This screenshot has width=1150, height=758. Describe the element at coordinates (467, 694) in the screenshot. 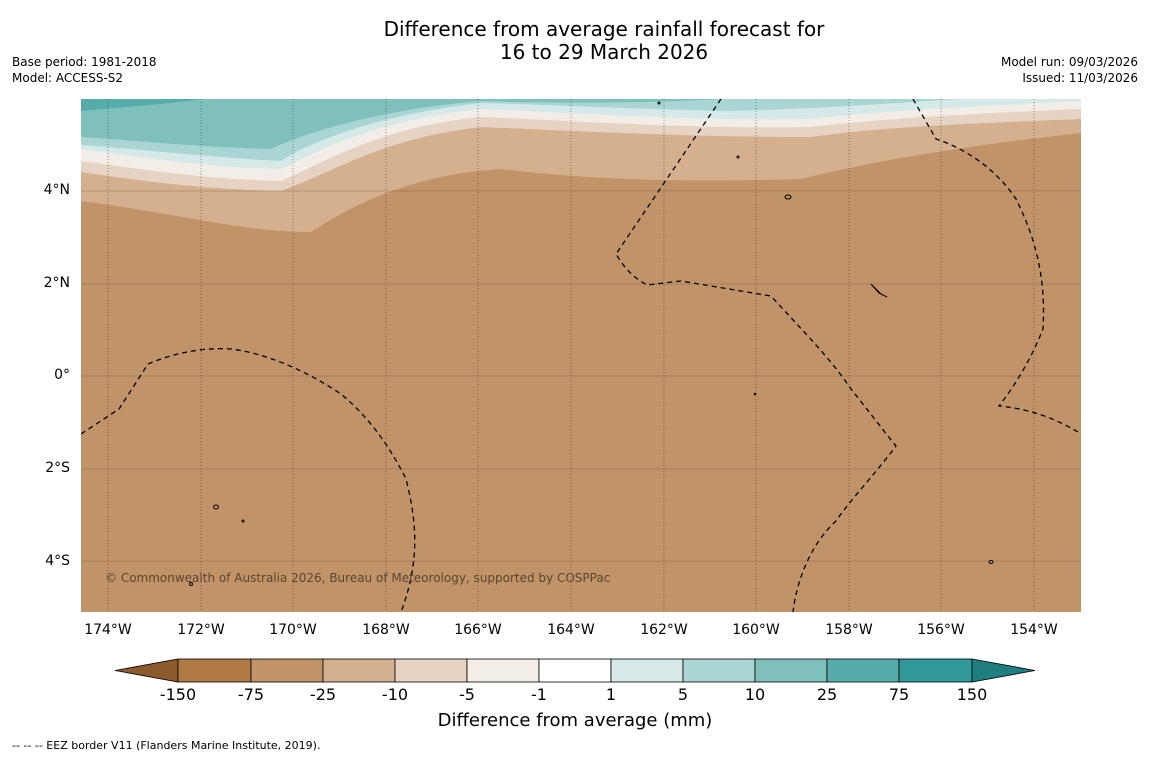

I see `colorbar-label: -5` at that location.